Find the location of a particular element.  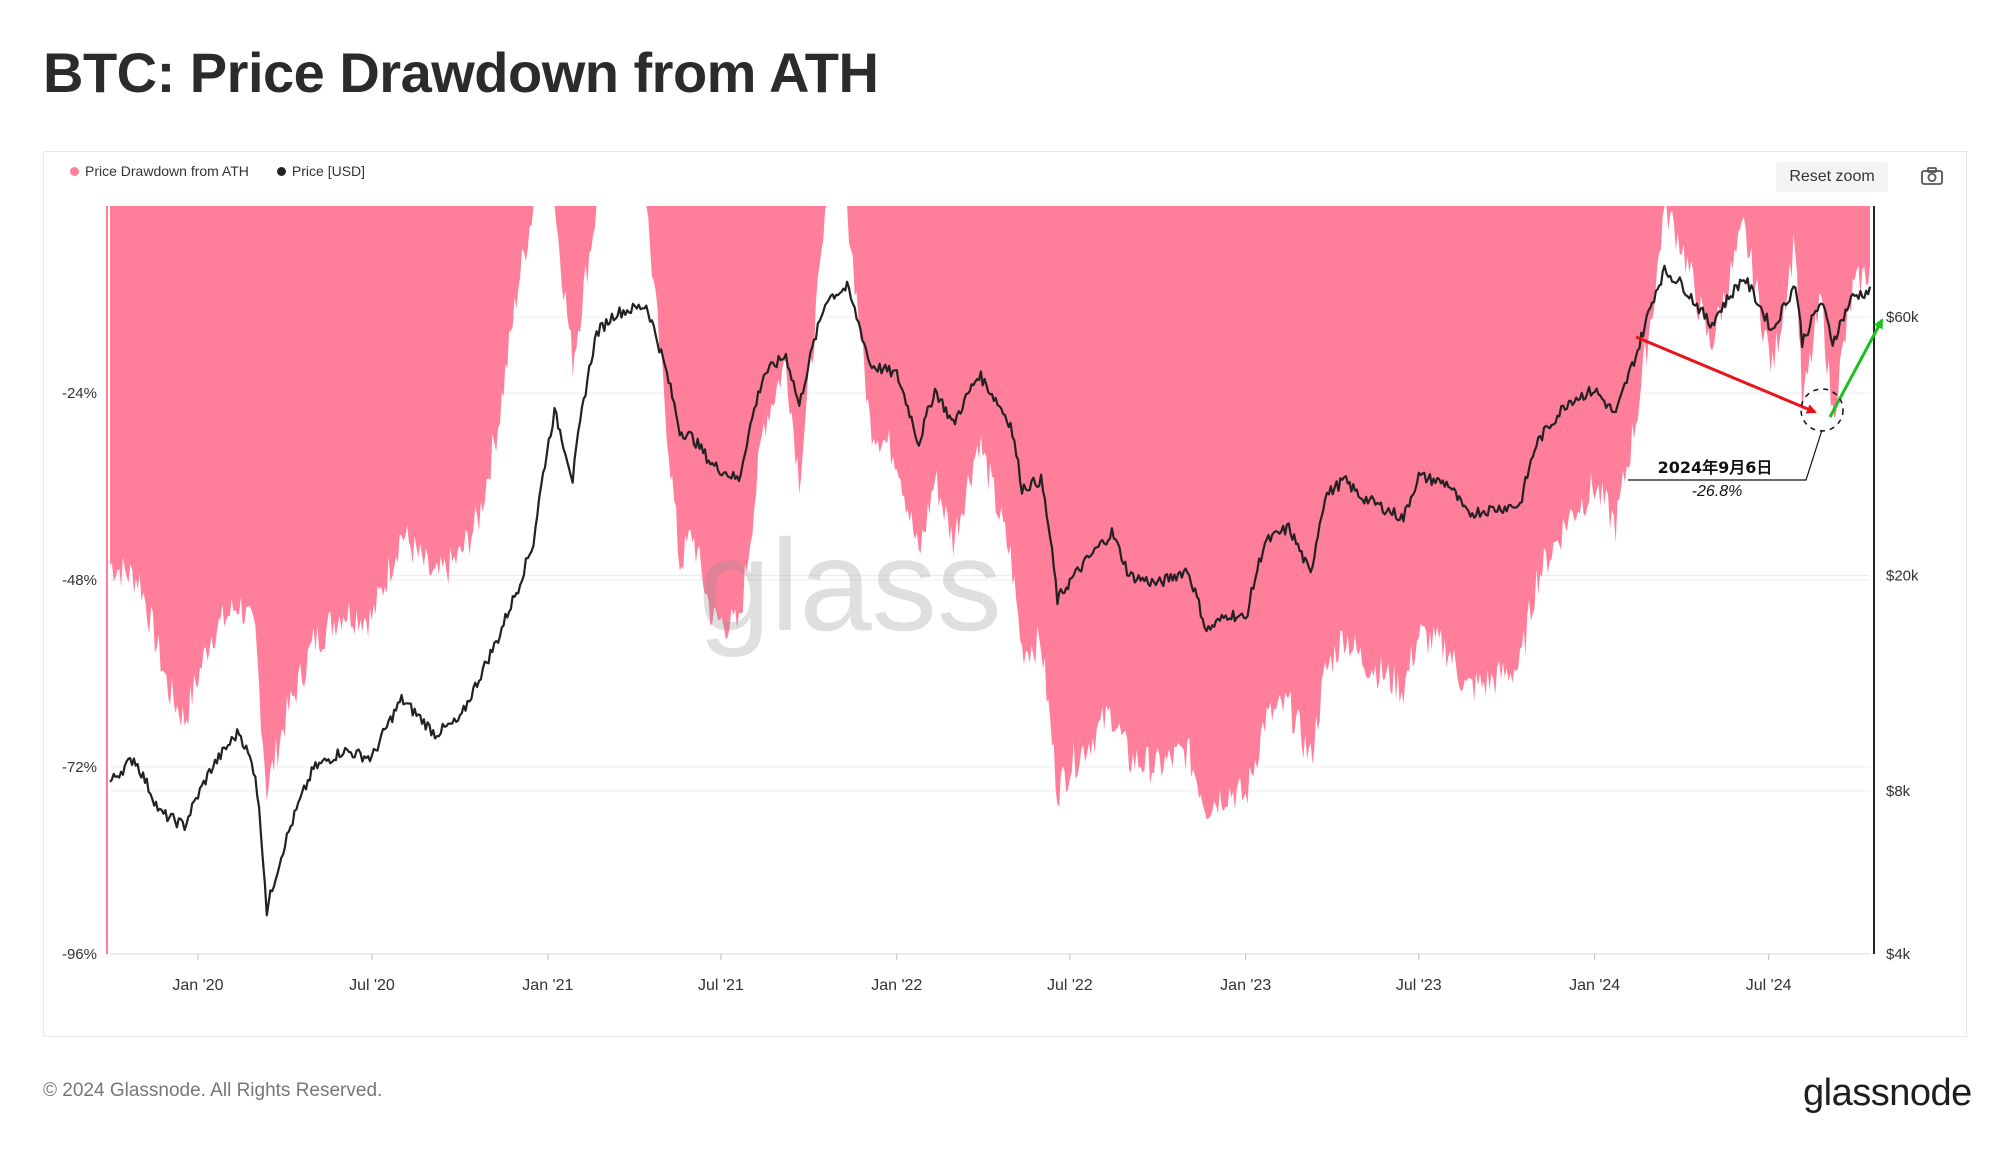

legend-dot-drawdown is located at coordinates (74, 171).